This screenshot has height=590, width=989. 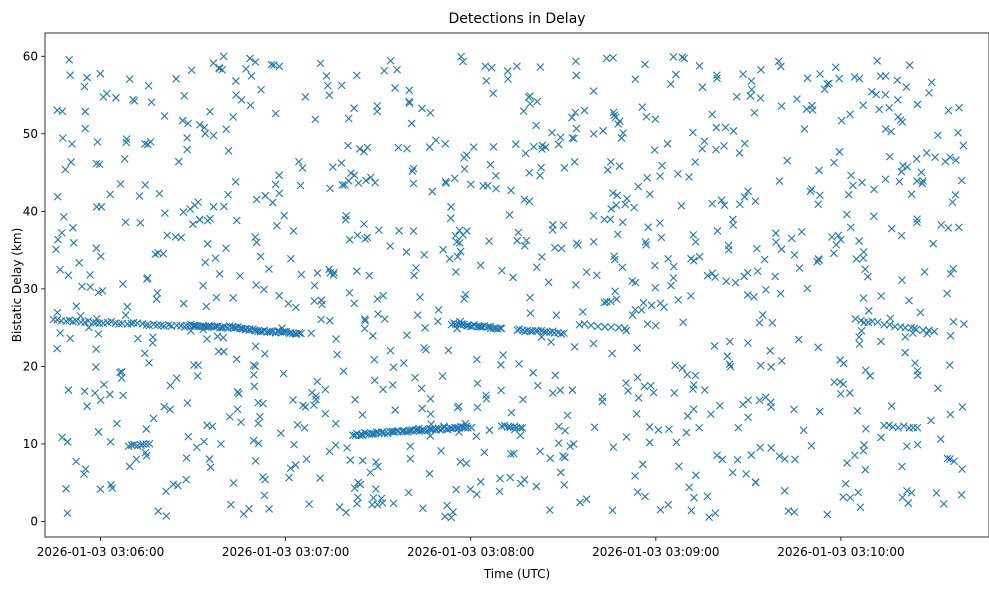 I want to click on y-tick-label: 40, so click(x=30, y=211).